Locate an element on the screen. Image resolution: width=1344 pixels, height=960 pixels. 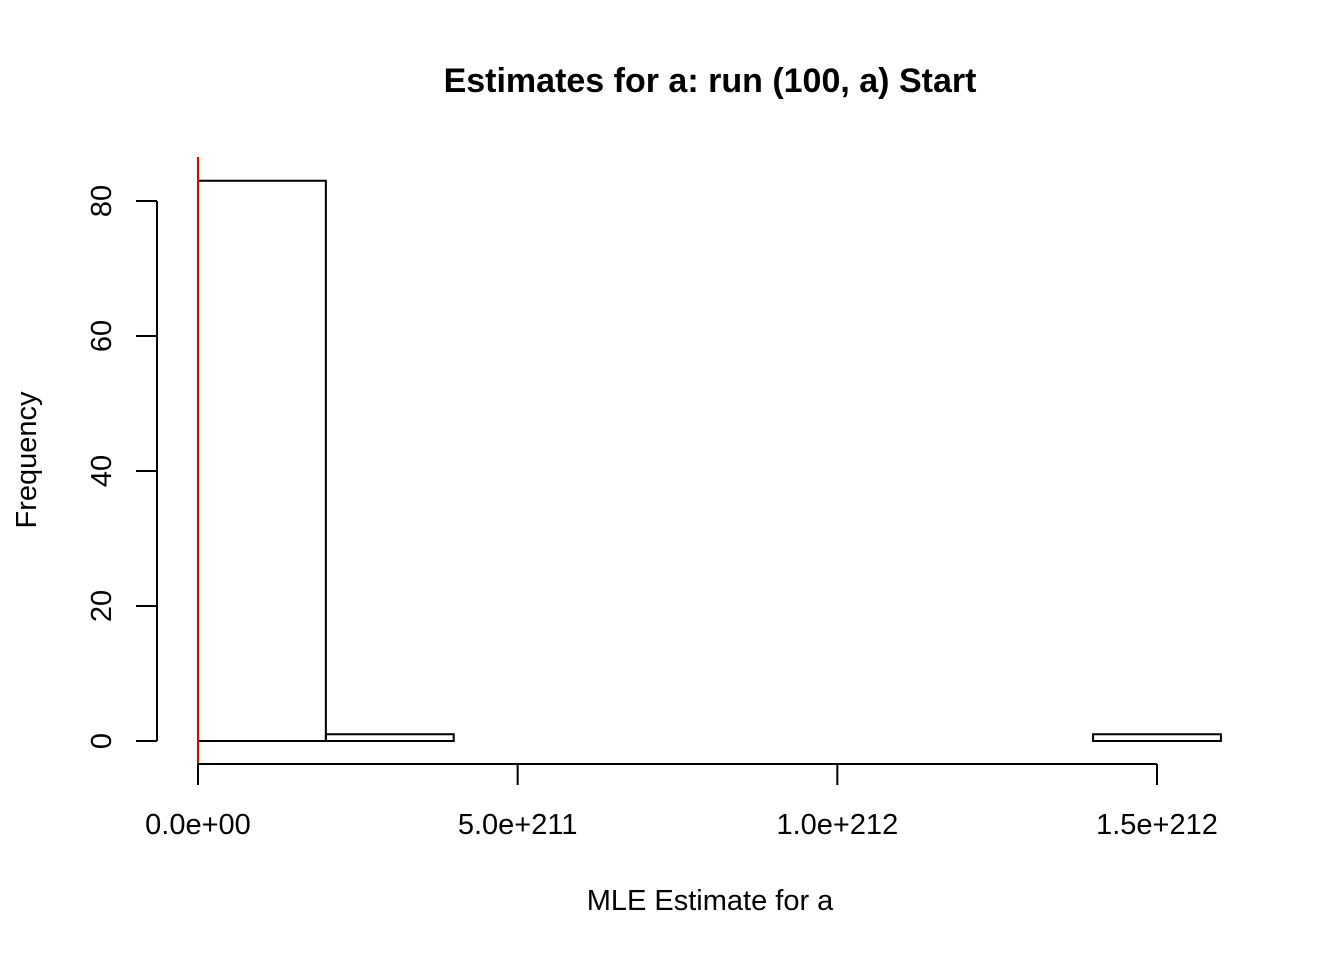
y-tick-label-2: 20 is located at coordinates (102, 606).